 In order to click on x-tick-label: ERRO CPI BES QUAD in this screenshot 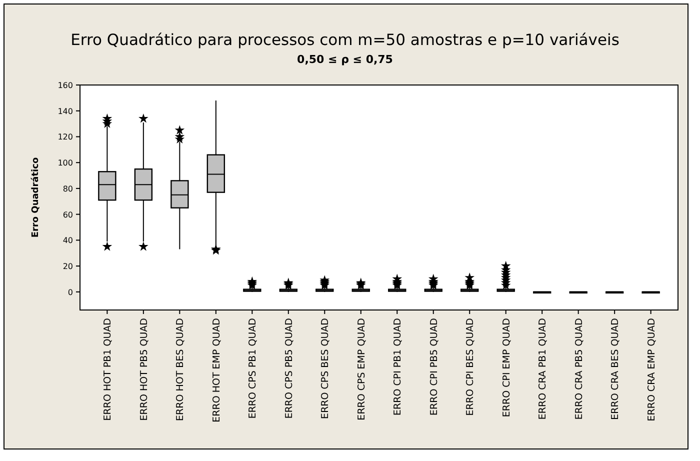, I will do `click(470, 367)`.